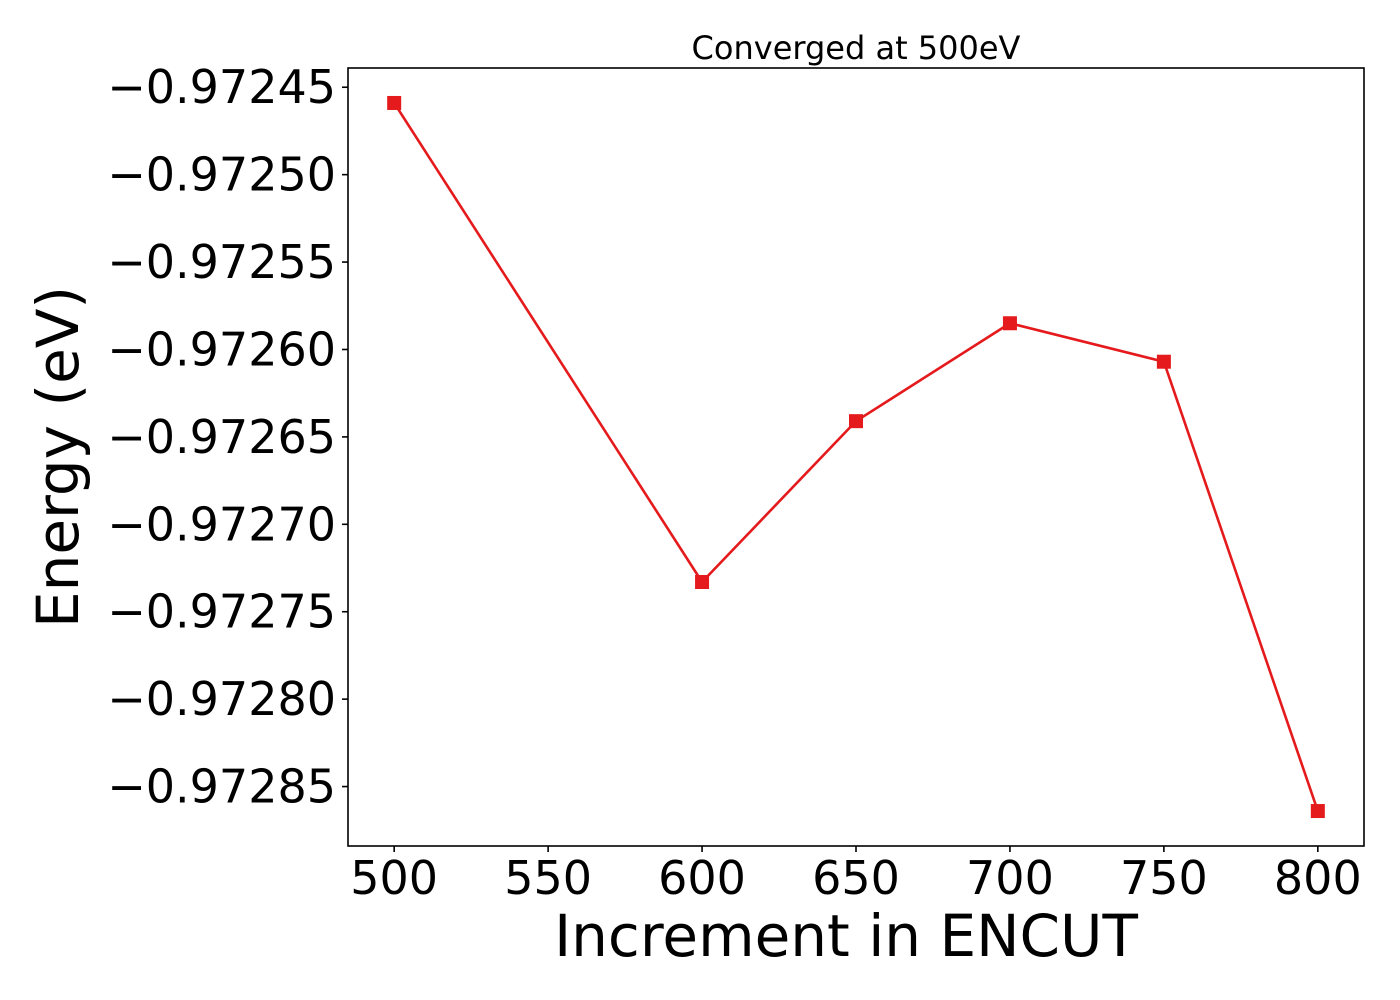 The width and height of the screenshot is (1400, 1000). What do you see at coordinates (221, 349) in the screenshot?
I see `y-tick-label: −0.97260` at bounding box center [221, 349].